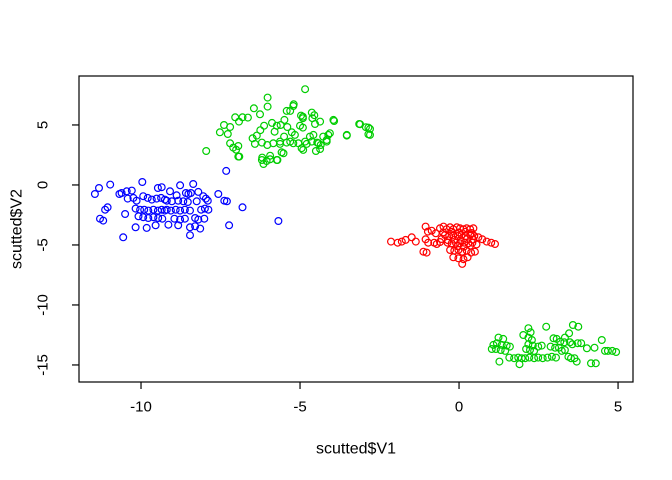 The image size is (672, 480). Describe the element at coordinates (141, 407) in the screenshot. I see `x-tick-label: -10` at that location.